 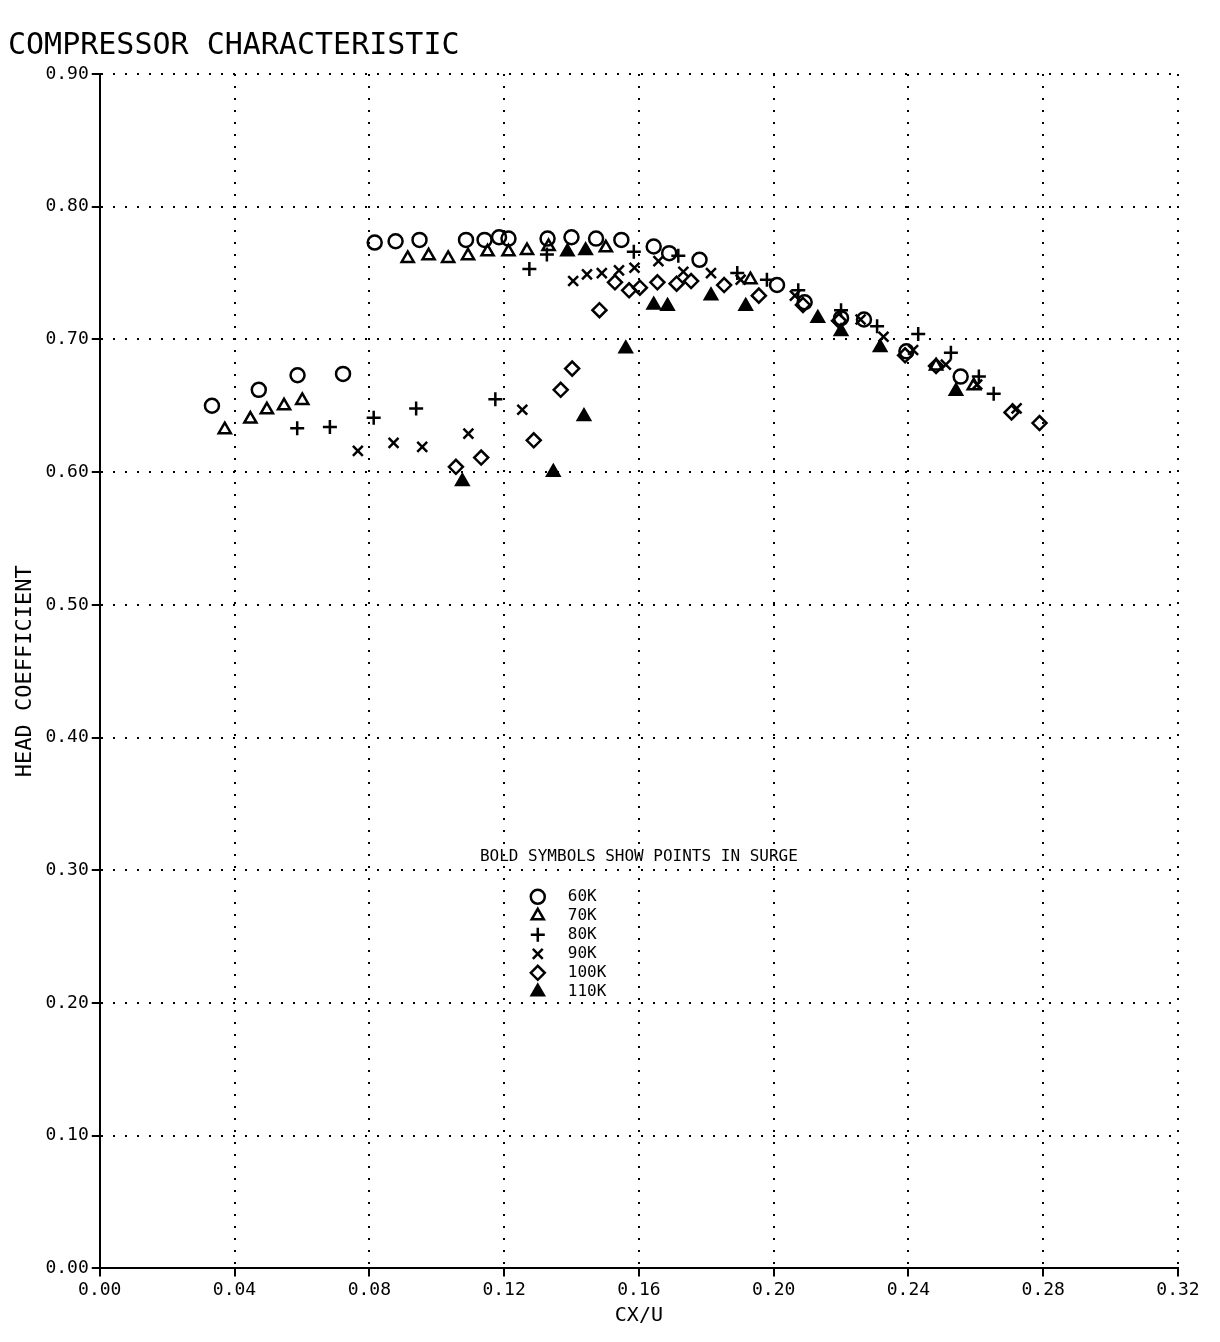 What do you see at coordinates (908, 1288) in the screenshot?
I see `x-tick-label: 0.24` at bounding box center [908, 1288].